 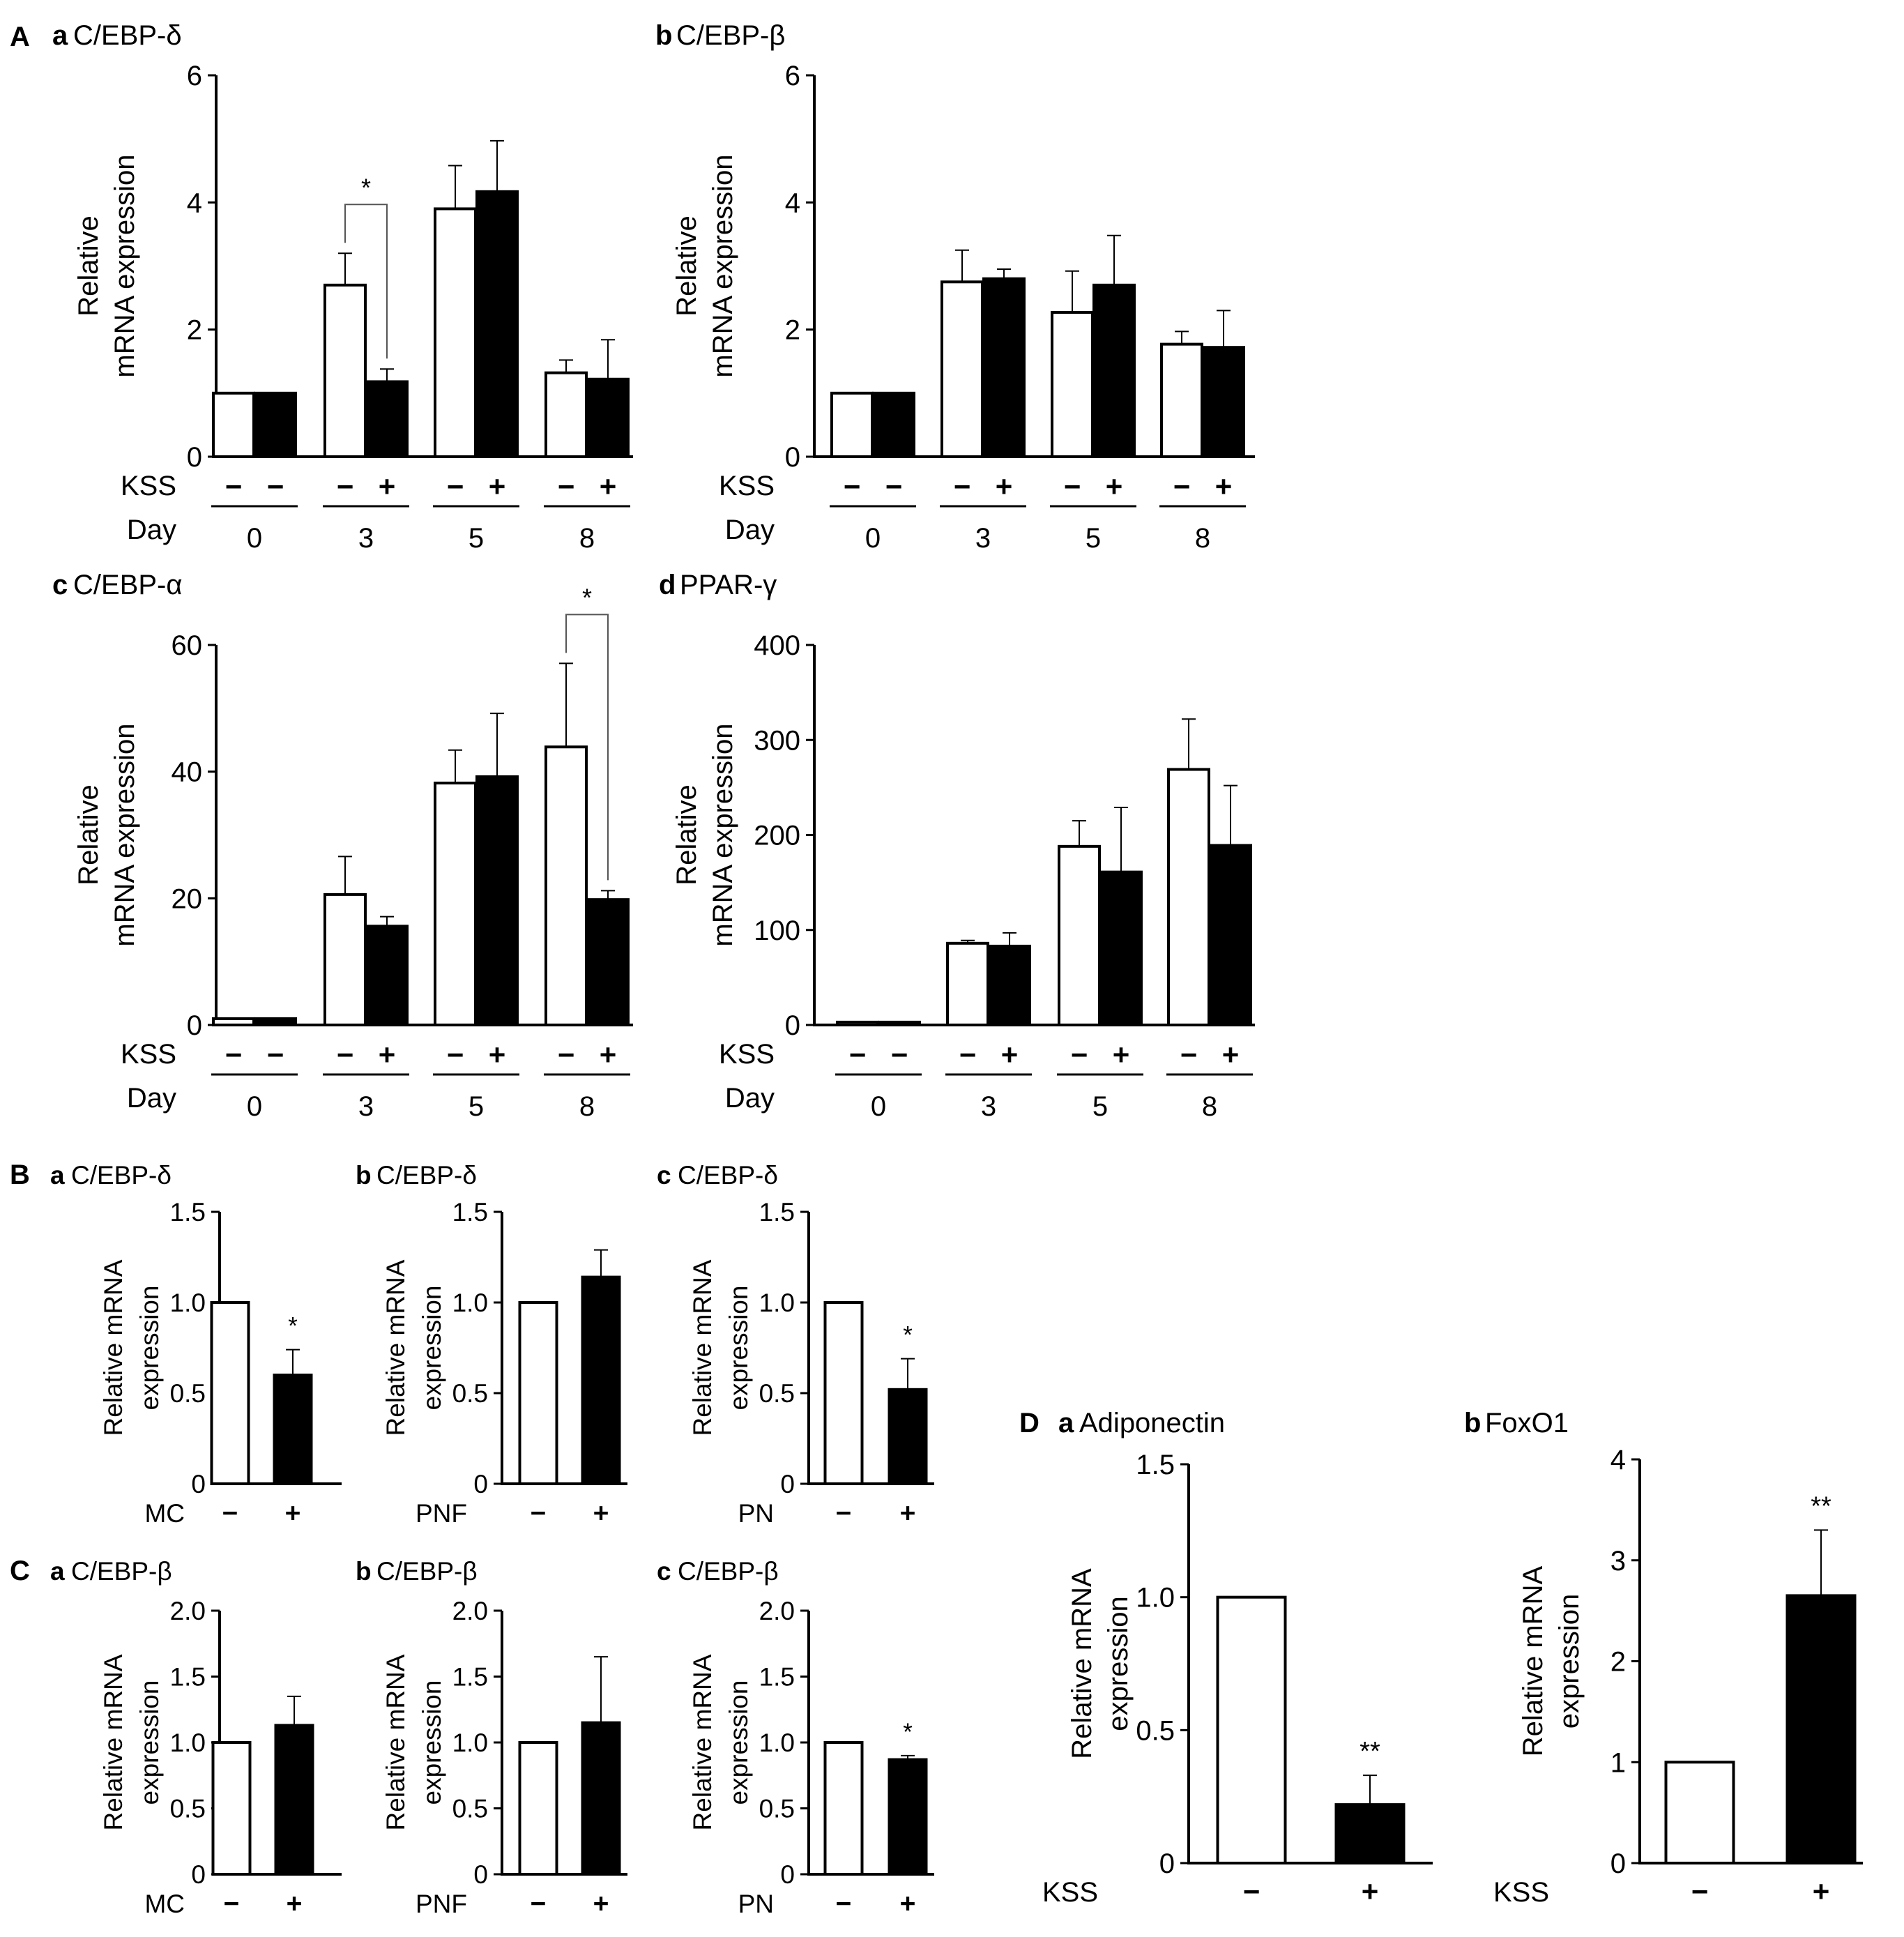 I want to click on chart-Ad-y-tick-label: 400, so click(x=777, y=645).